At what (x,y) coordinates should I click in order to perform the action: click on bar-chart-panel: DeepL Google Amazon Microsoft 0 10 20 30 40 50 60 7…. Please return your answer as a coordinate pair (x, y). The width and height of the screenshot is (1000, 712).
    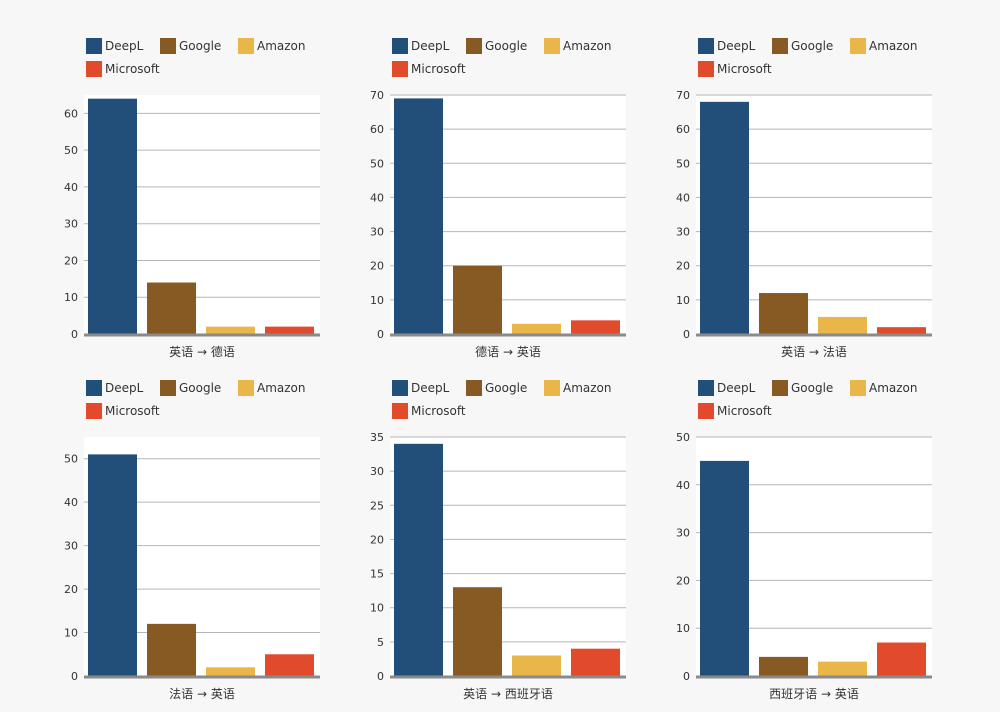
    Looking at the image, I should click on (516, 200).